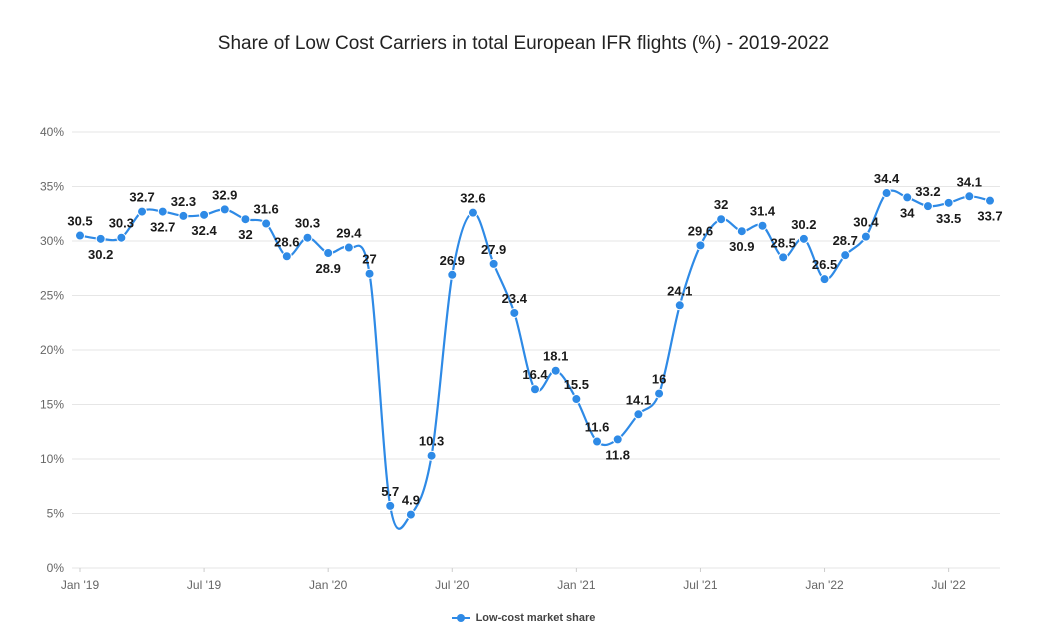  Describe the element at coordinates (617, 454) in the screenshot. I see `data-label: 11.8` at that location.